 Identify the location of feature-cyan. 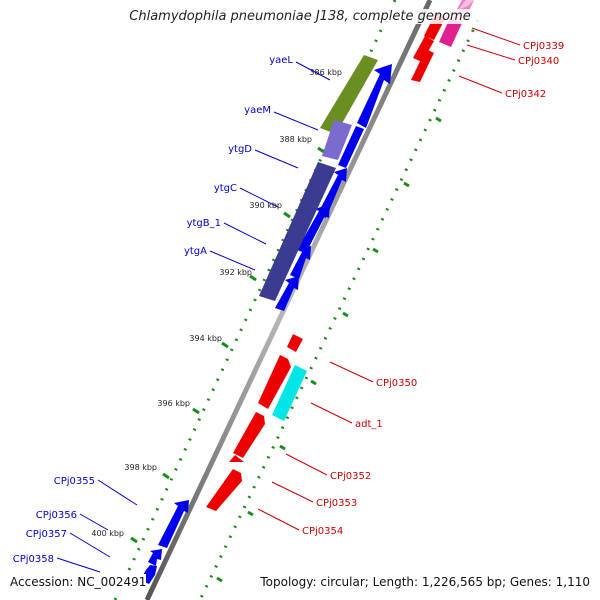
(289, 393).